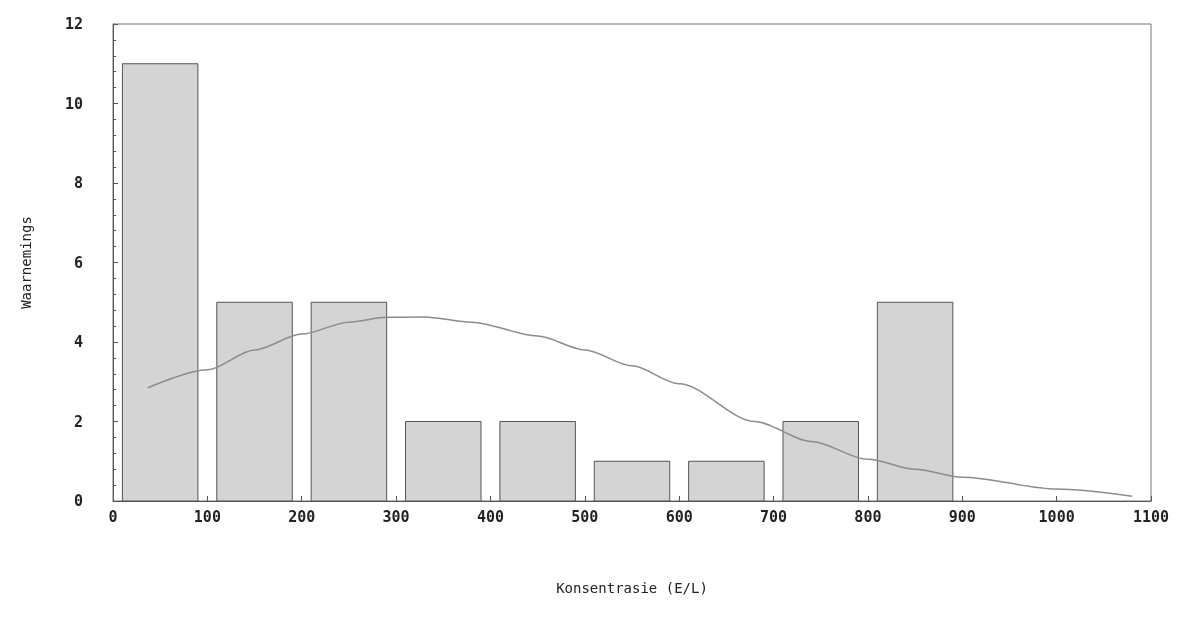 The width and height of the screenshot is (1199, 634). I want to click on x-tick-label: 1100, so click(1151, 516).